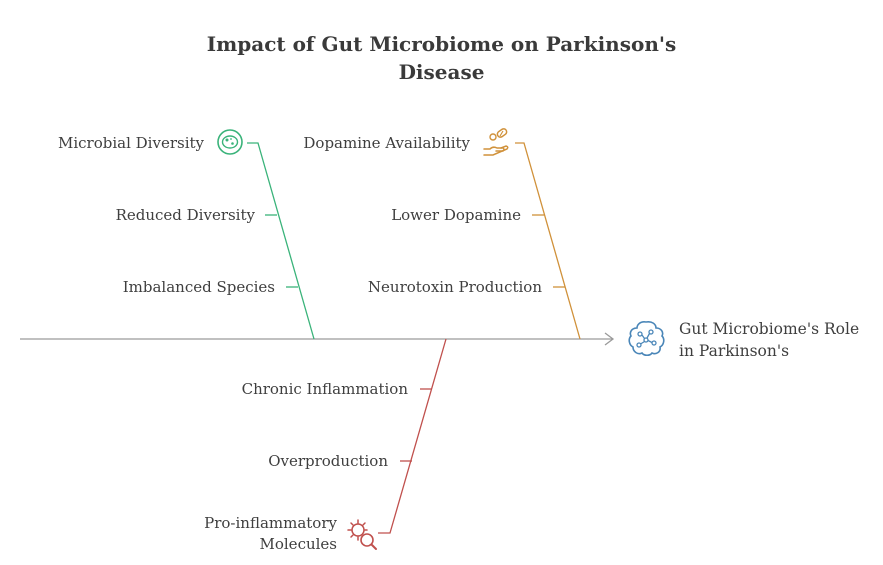 The height and width of the screenshot is (565, 883). I want to click on microbe-cell-icon, so click(230, 144).